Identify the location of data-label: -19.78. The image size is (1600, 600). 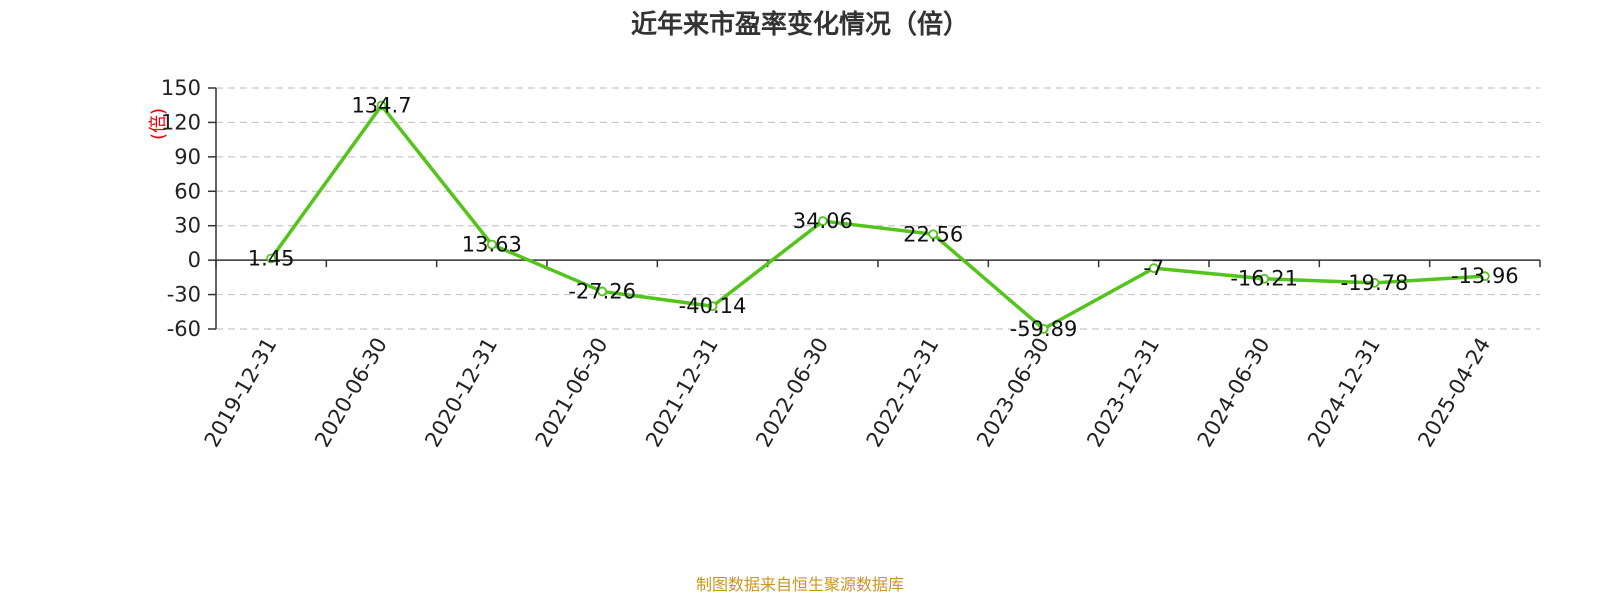
(1375, 283).